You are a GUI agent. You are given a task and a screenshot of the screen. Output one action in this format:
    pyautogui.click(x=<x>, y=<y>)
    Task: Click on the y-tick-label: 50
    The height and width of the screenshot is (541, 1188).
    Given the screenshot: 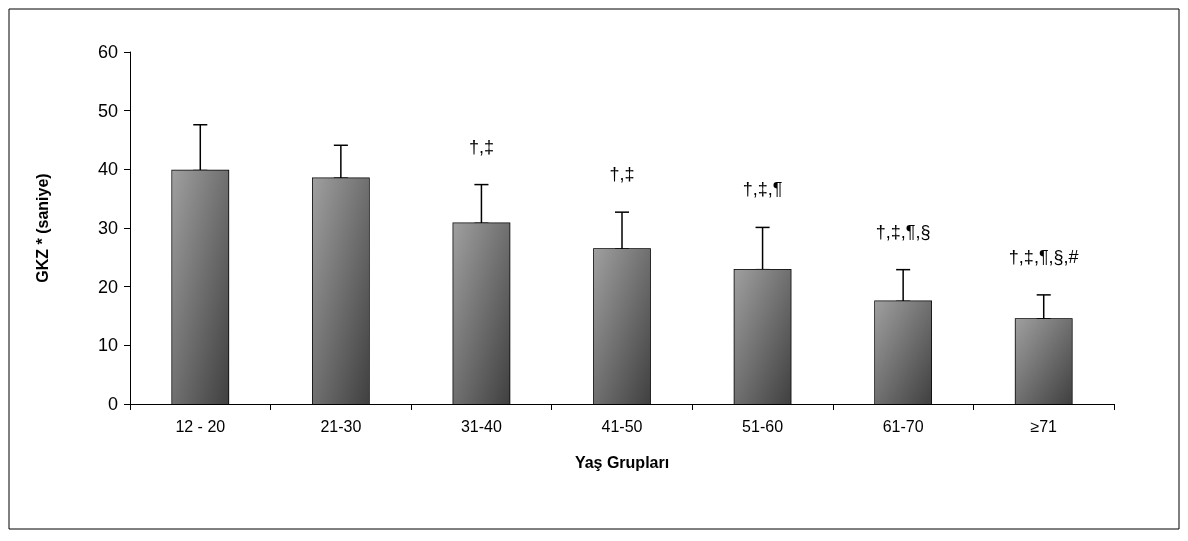 What is the action you would take?
    pyautogui.click(x=107, y=110)
    